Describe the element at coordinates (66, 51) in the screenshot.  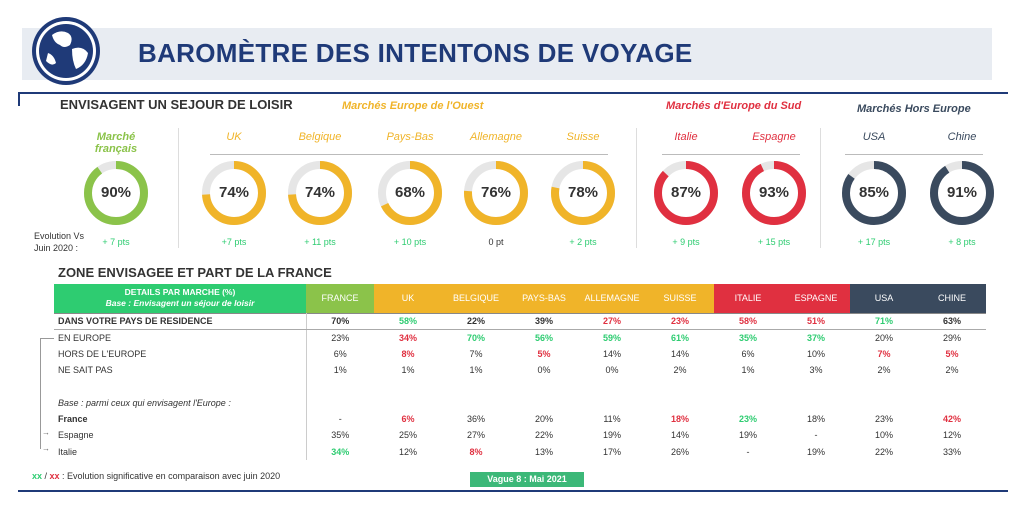
I see `globe-logo` at that location.